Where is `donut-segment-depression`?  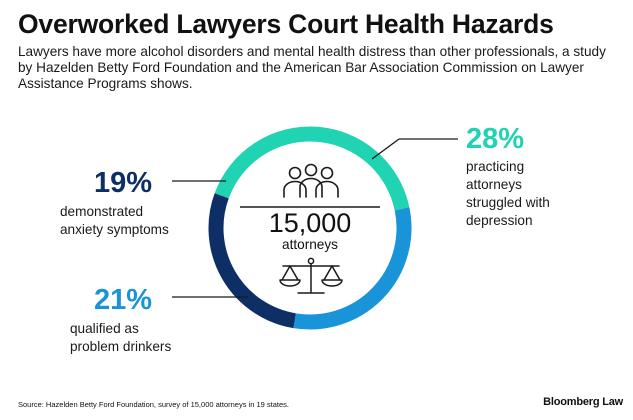 donut-segment-depression is located at coordinates (312, 168).